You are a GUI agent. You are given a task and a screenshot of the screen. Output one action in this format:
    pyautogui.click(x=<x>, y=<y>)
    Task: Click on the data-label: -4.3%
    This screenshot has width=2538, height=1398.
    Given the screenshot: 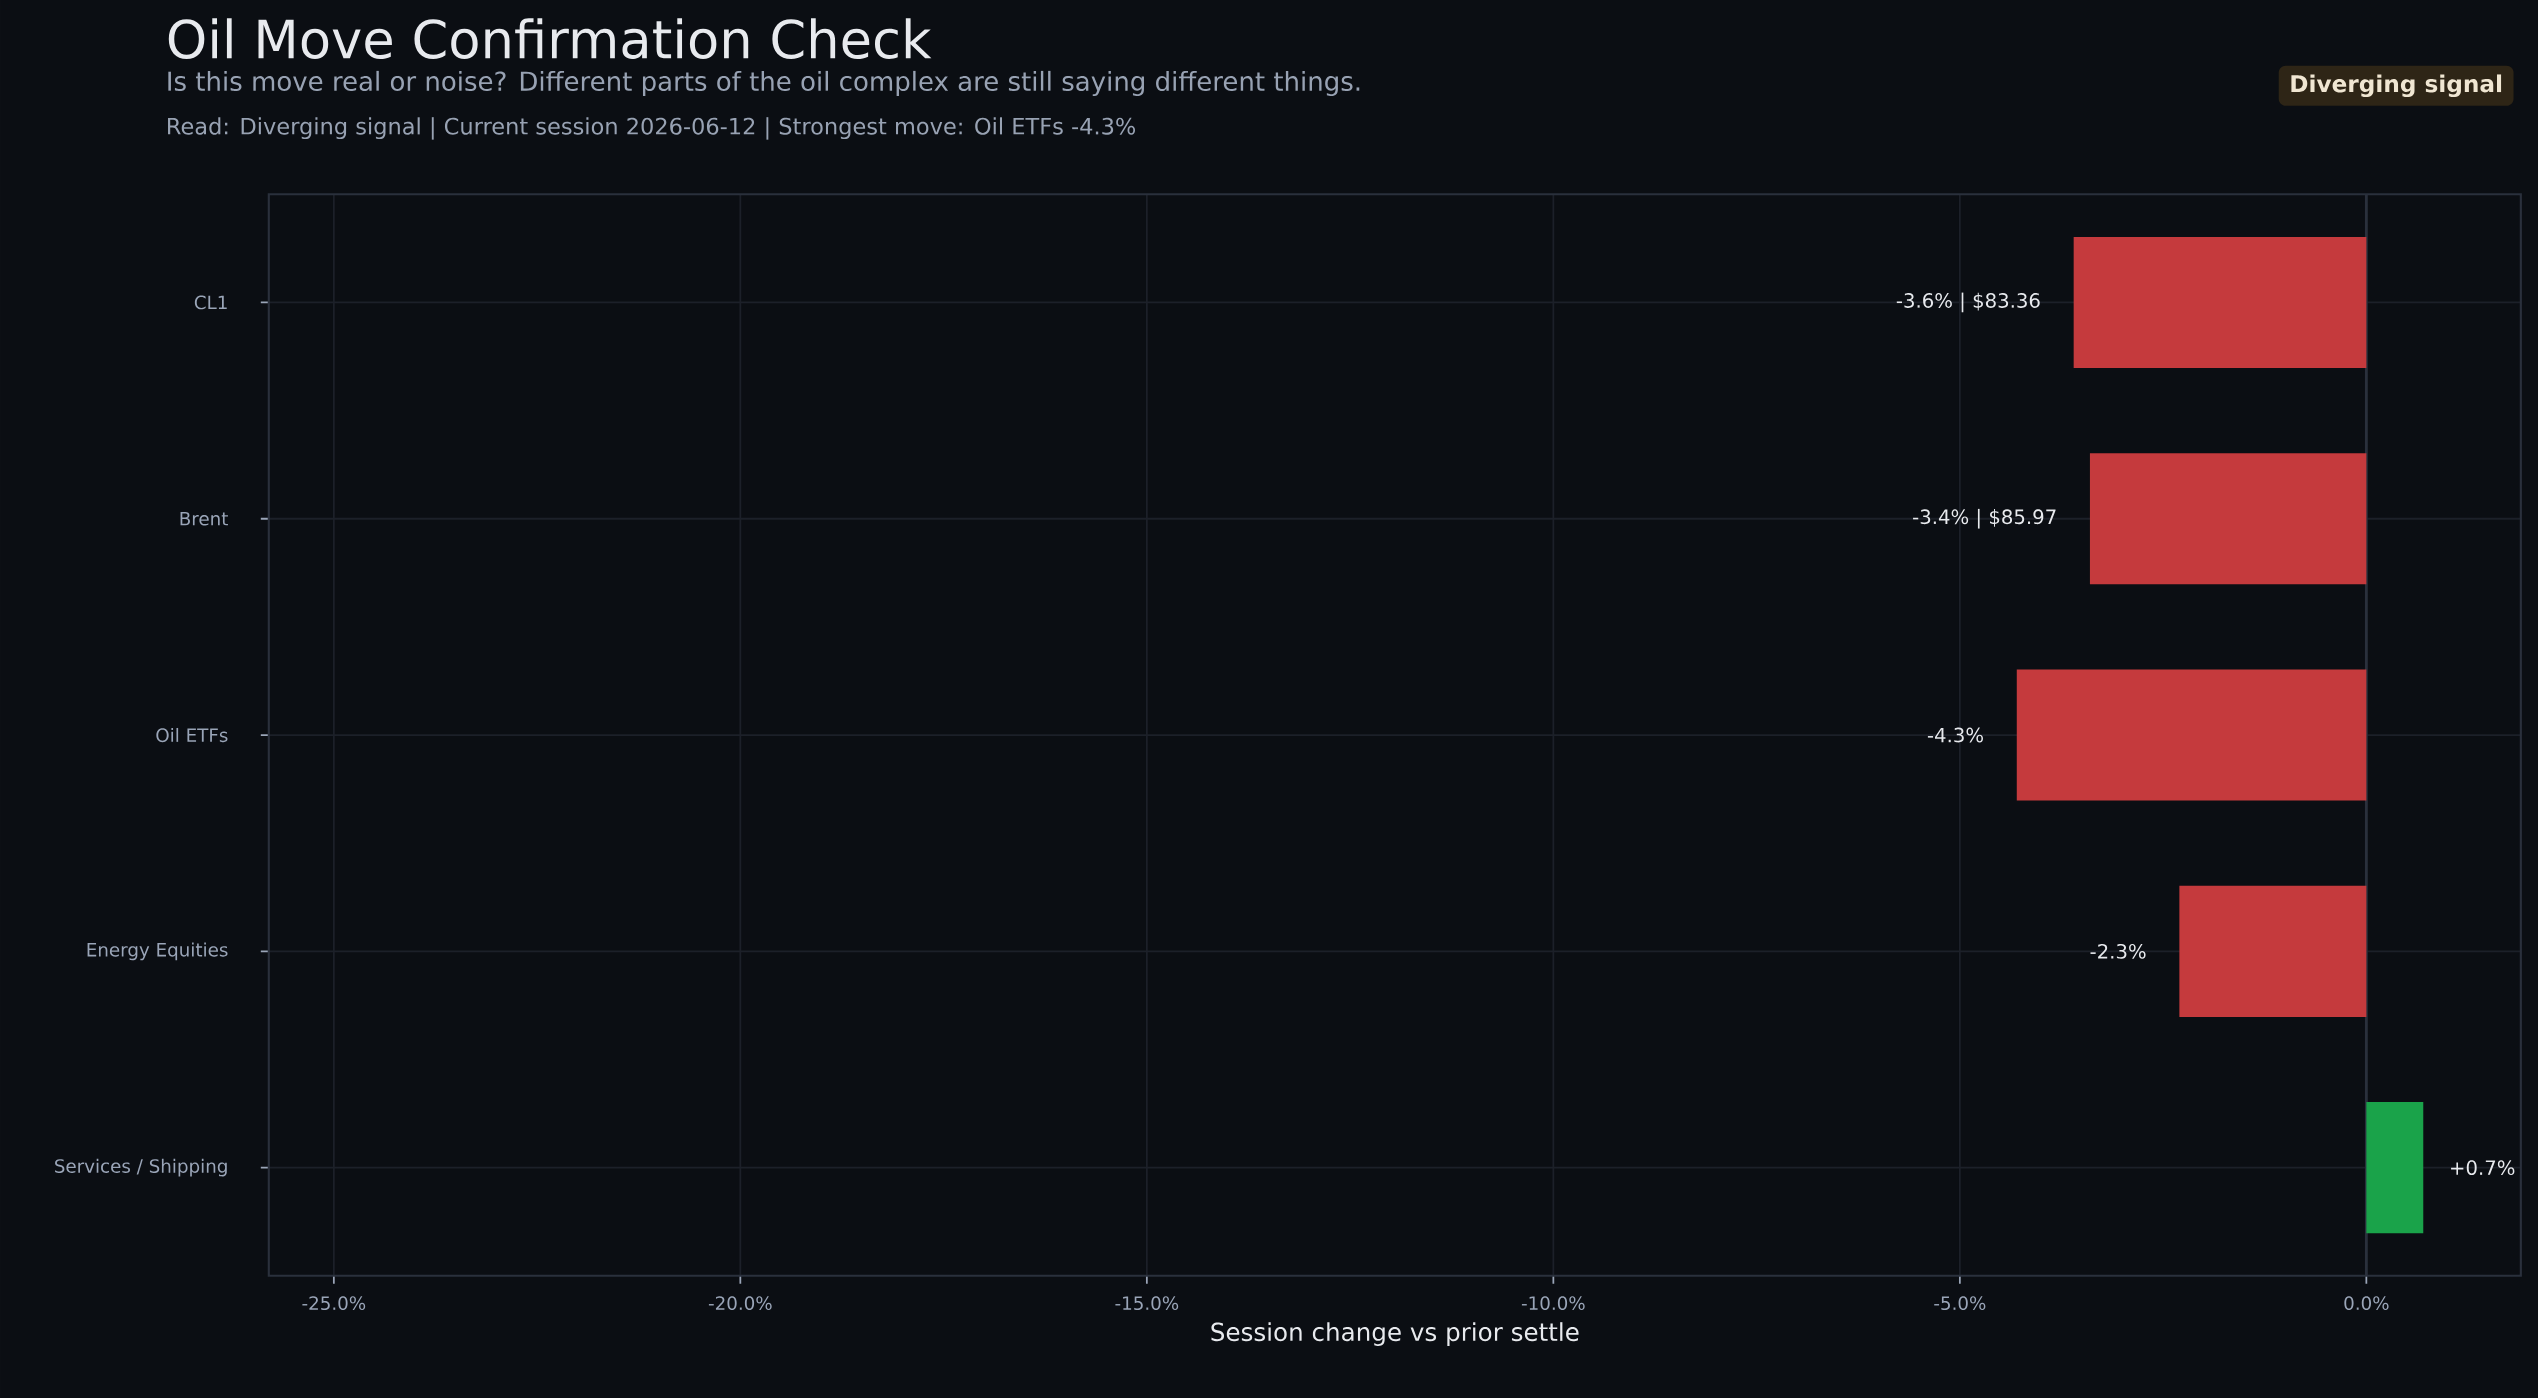 What is the action you would take?
    pyautogui.click(x=1955, y=735)
    